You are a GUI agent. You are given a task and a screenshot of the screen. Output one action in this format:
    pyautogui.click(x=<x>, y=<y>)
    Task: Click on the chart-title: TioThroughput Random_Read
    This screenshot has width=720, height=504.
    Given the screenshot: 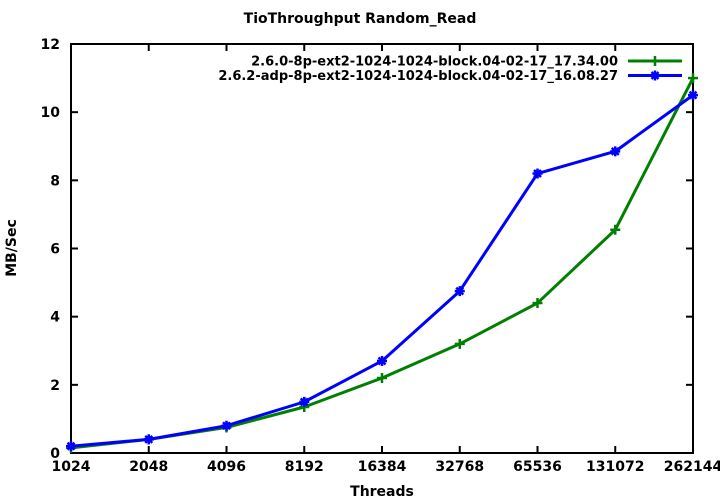 What is the action you would take?
    pyautogui.click(x=360, y=19)
    